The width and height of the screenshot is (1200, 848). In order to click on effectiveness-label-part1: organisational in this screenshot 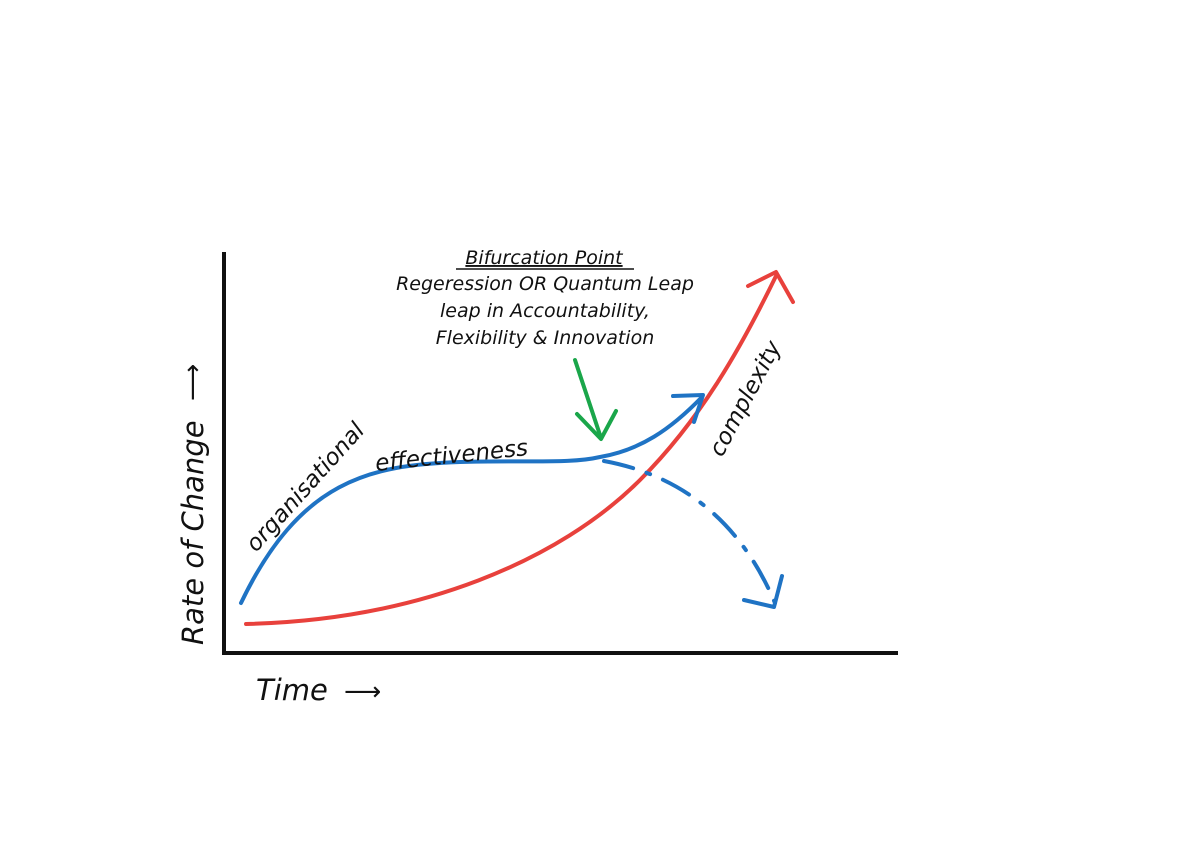, I will do `click(305, 487)`.